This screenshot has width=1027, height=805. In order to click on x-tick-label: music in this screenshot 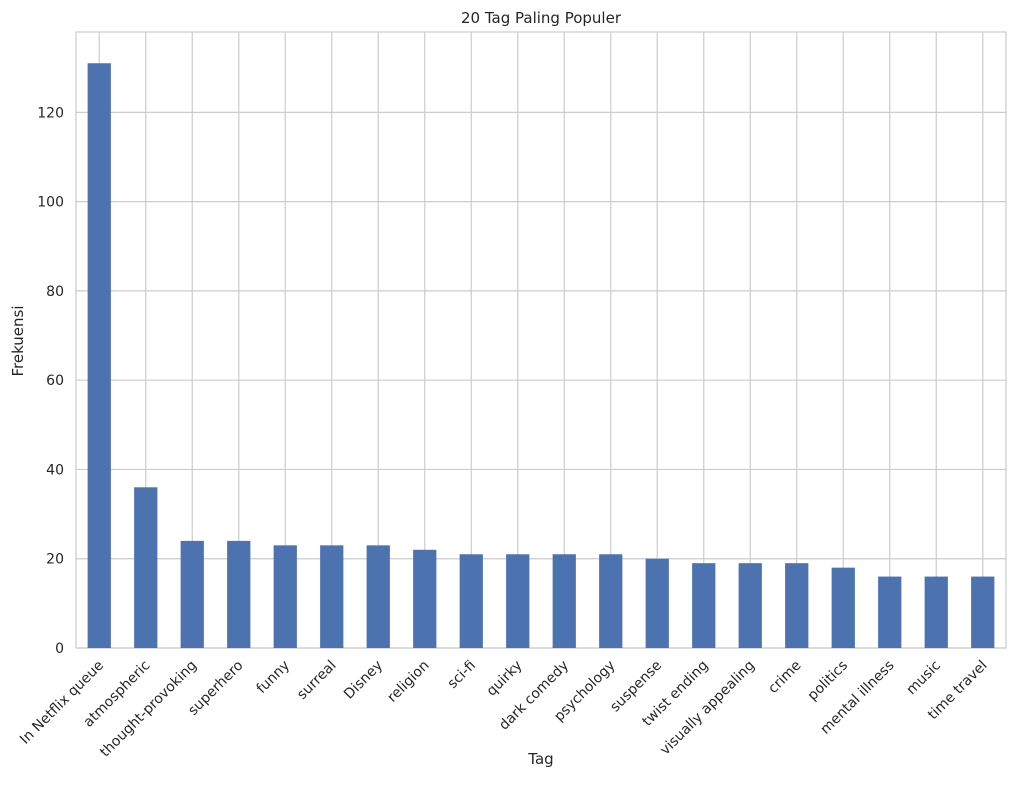, I will do `click(923, 678)`.